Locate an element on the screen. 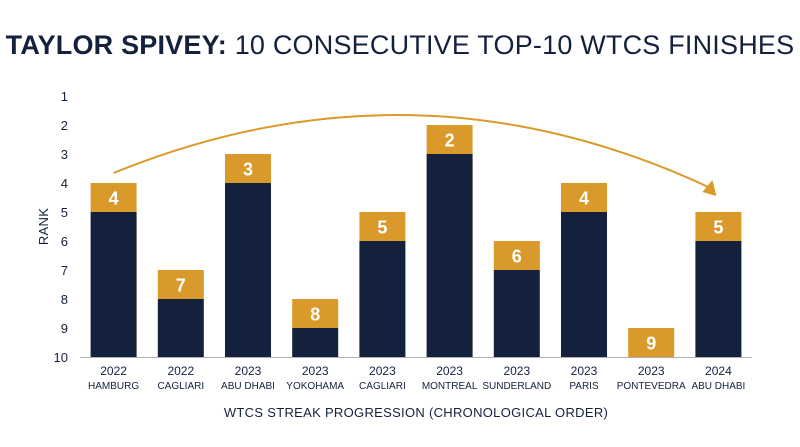 Image resolution: width=800 pixels, height=447 pixels. x-tick-year: 2024 is located at coordinates (718, 371).